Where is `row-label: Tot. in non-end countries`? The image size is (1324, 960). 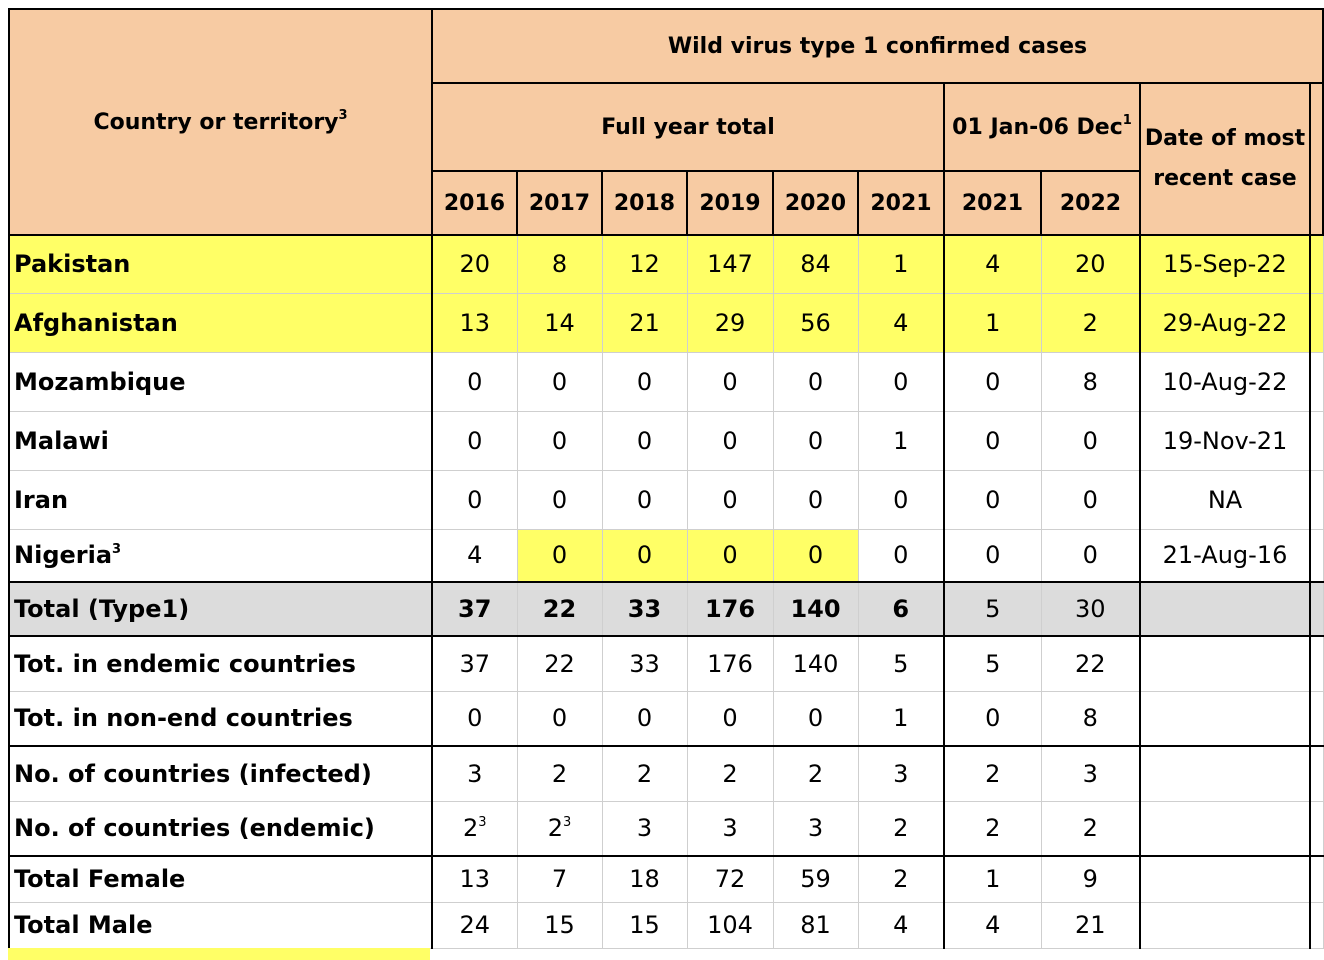 row-label: Tot. in non-end countries is located at coordinates (220, 718).